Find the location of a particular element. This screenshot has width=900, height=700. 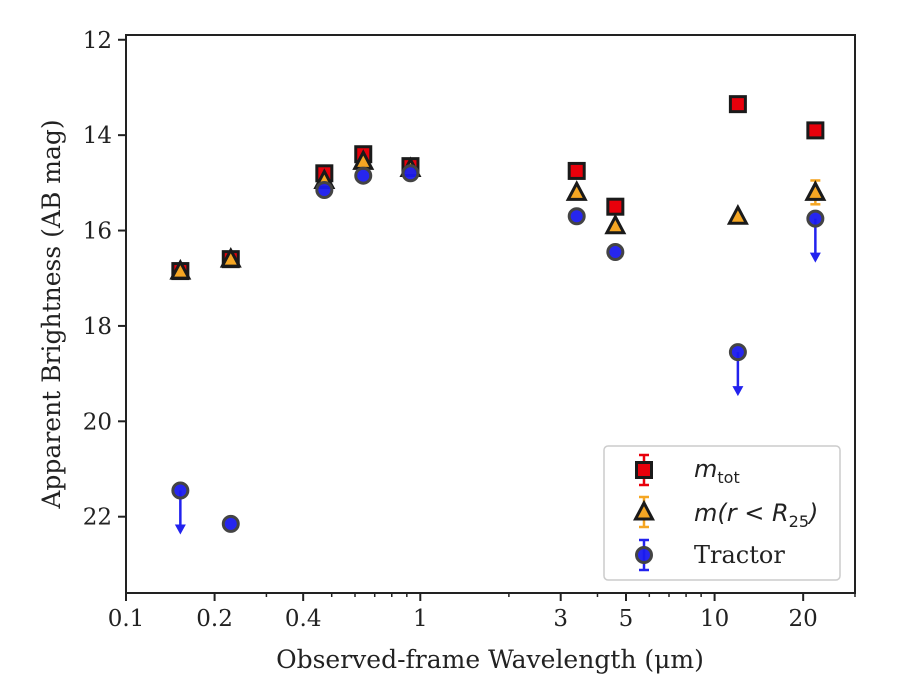

legend-marker-mtot is located at coordinates (644, 470).